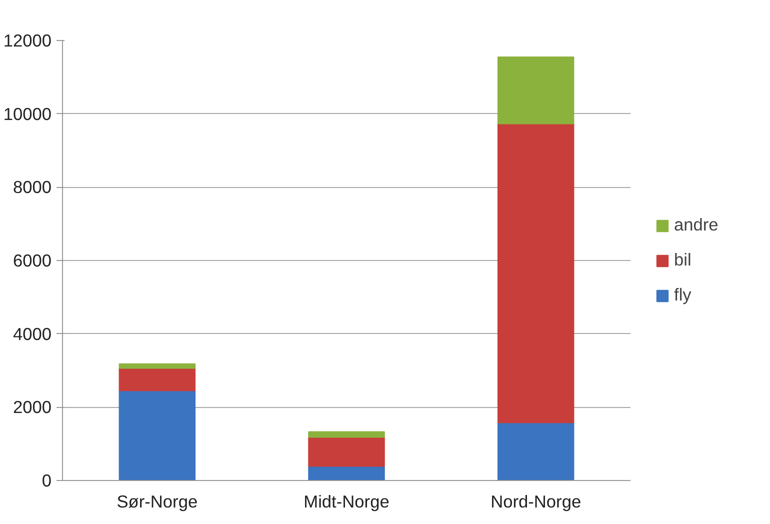 The width and height of the screenshot is (770, 524). I want to click on y-tick-label: 6000, so click(32, 260).